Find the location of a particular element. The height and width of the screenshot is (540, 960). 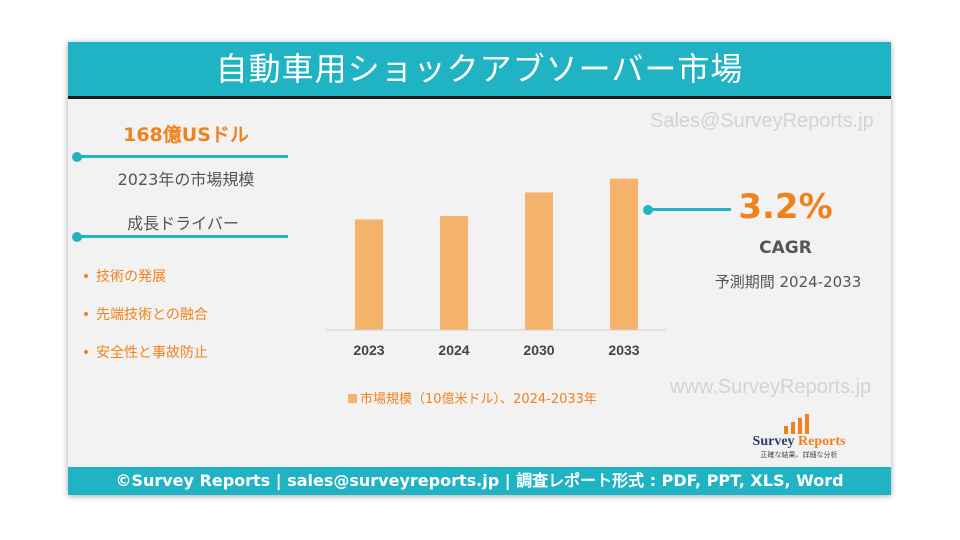

logo-tagline: 正確な結果、詳細な分析 is located at coordinates (799, 455).